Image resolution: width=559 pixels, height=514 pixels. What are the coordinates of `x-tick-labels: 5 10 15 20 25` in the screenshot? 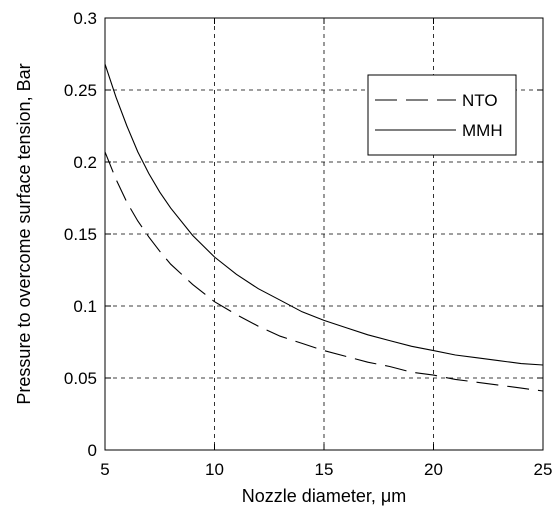 It's located at (326, 469).